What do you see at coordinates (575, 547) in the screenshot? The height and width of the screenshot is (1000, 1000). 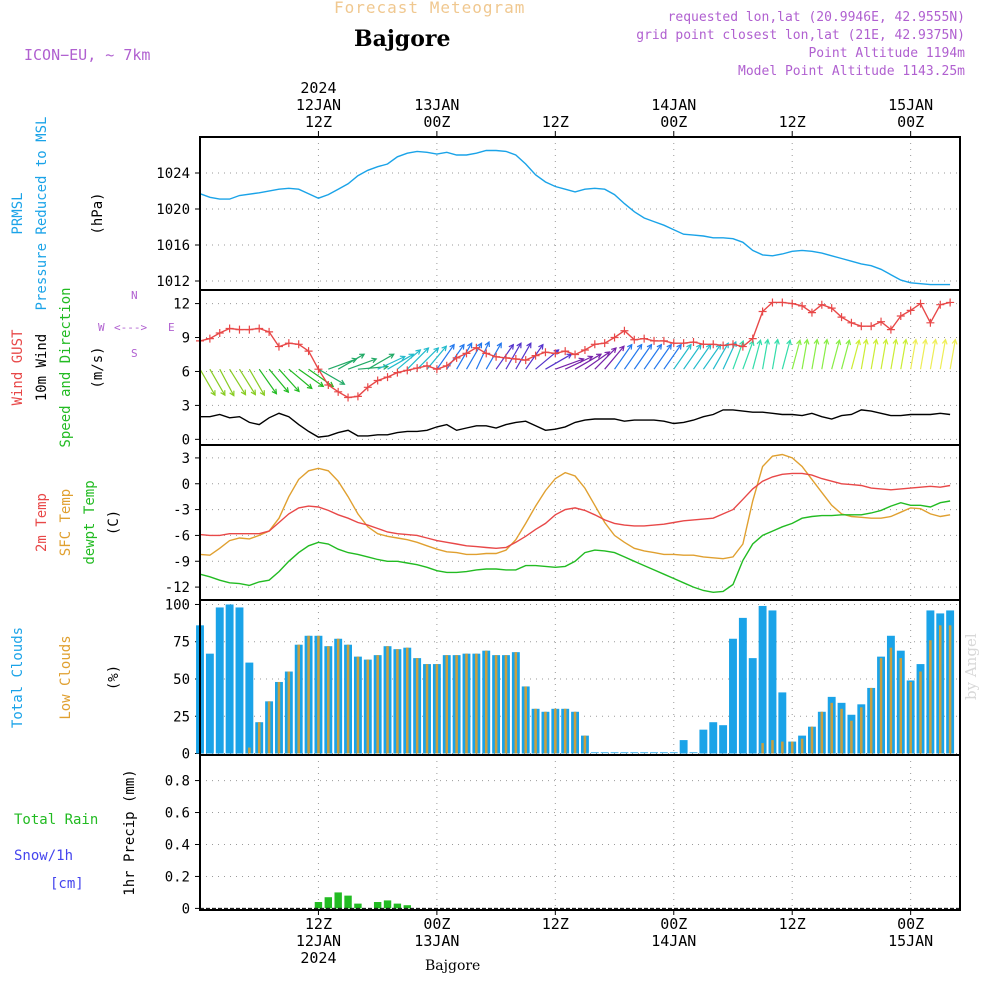 I see `dewpt-series` at bounding box center [575, 547].